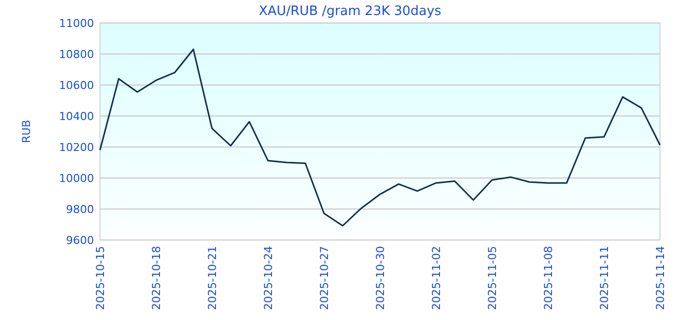 The image size is (680, 320). Describe the element at coordinates (76, 85) in the screenshot. I see `y-tick-label: 10600` at that location.